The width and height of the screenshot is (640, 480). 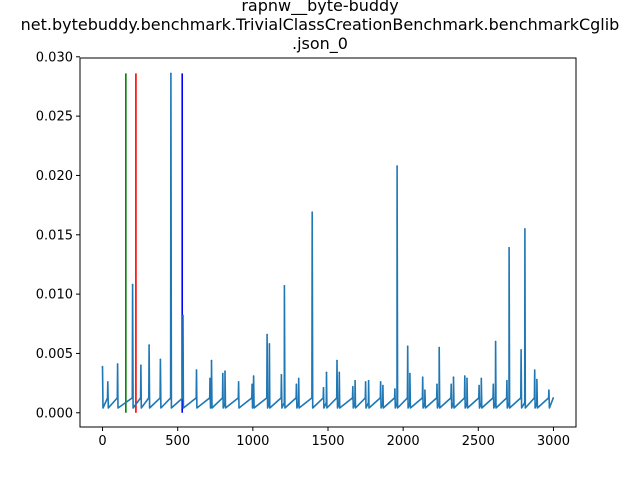 I want to click on x-tick-label: 1000, so click(x=252, y=441).